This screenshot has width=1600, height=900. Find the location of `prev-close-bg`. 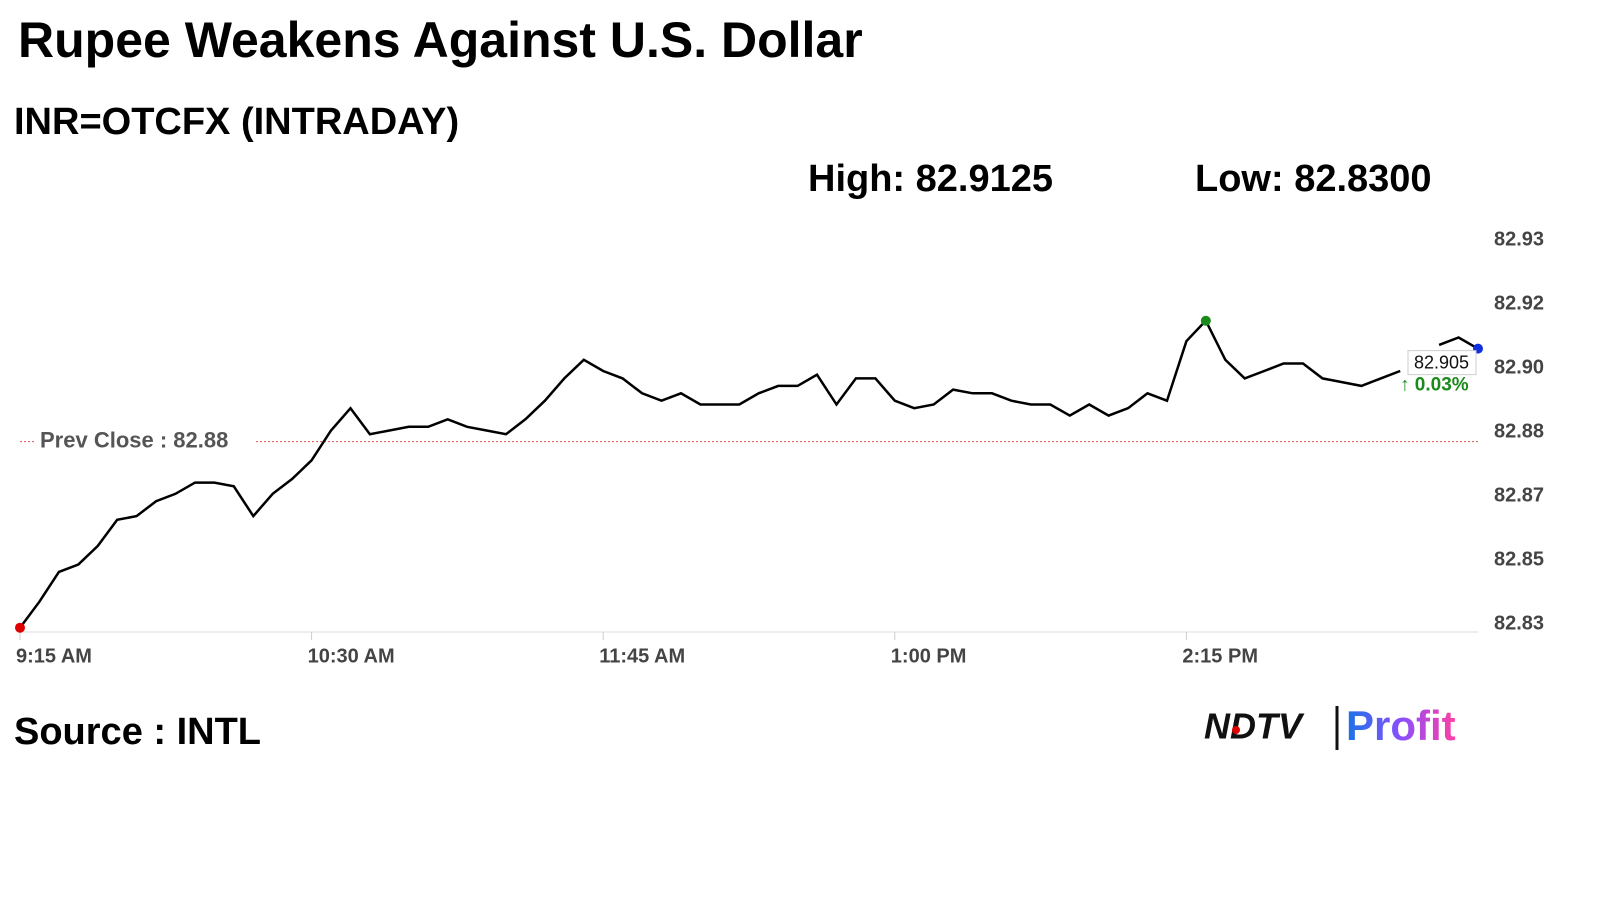

prev-close-bg is located at coordinates (145, 441).